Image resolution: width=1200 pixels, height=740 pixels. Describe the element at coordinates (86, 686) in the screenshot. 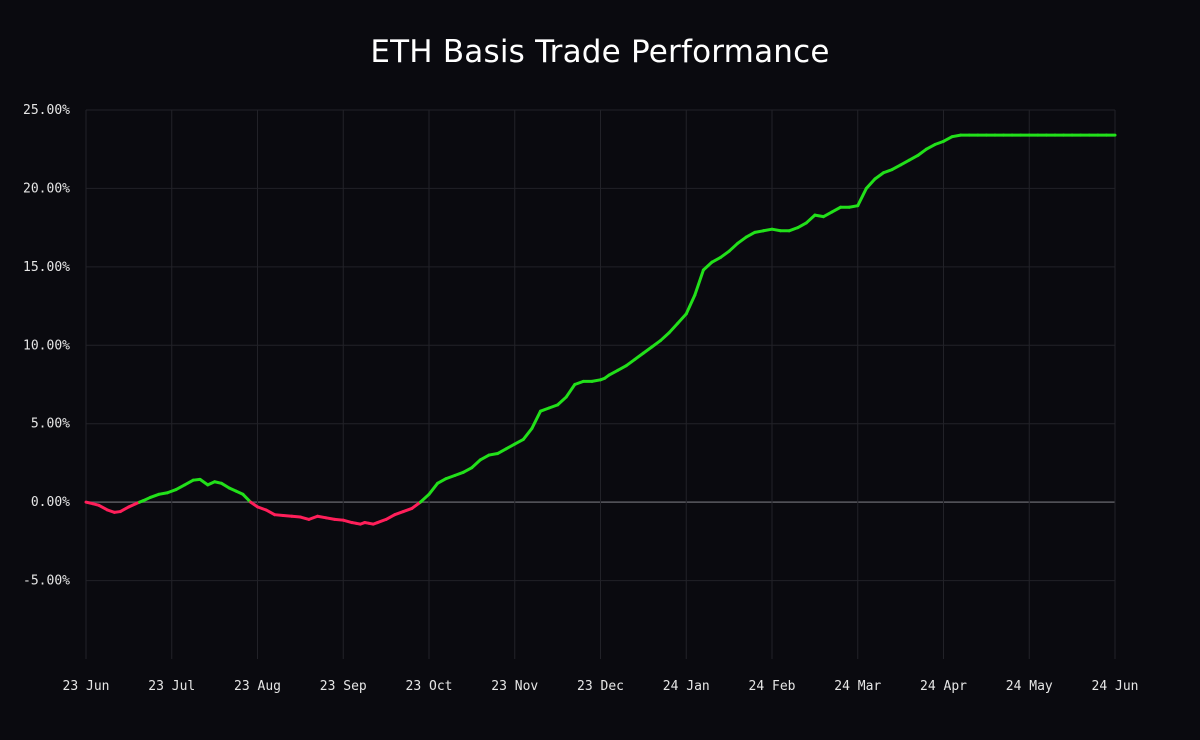

I see `x-tick-label: 23 Jun` at that location.